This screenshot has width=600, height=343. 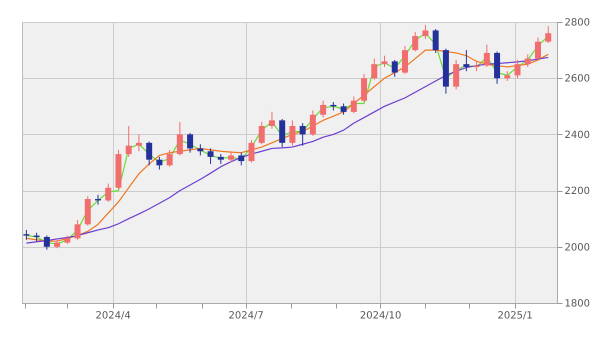 What do you see at coordinates (381, 316) in the screenshot?
I see `x-tick-label: 2024/10` at bounding box center [381, 316].